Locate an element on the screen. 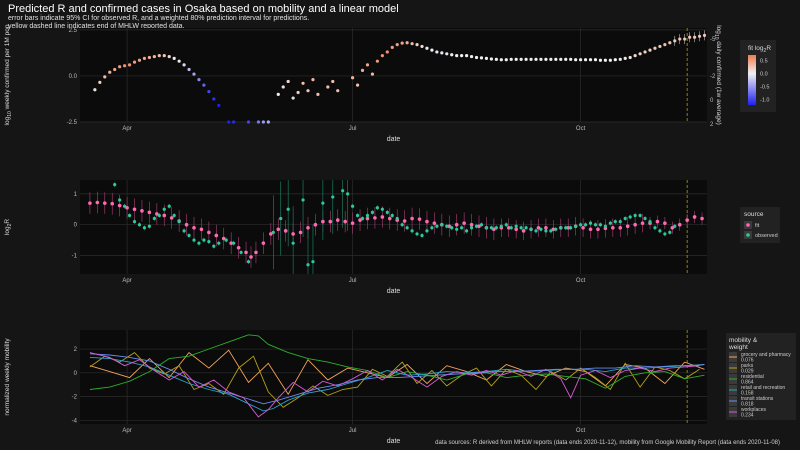 The height and width of the screenshot is (450, 800). legend-title-rest: R is located at coordinates (768, 48).